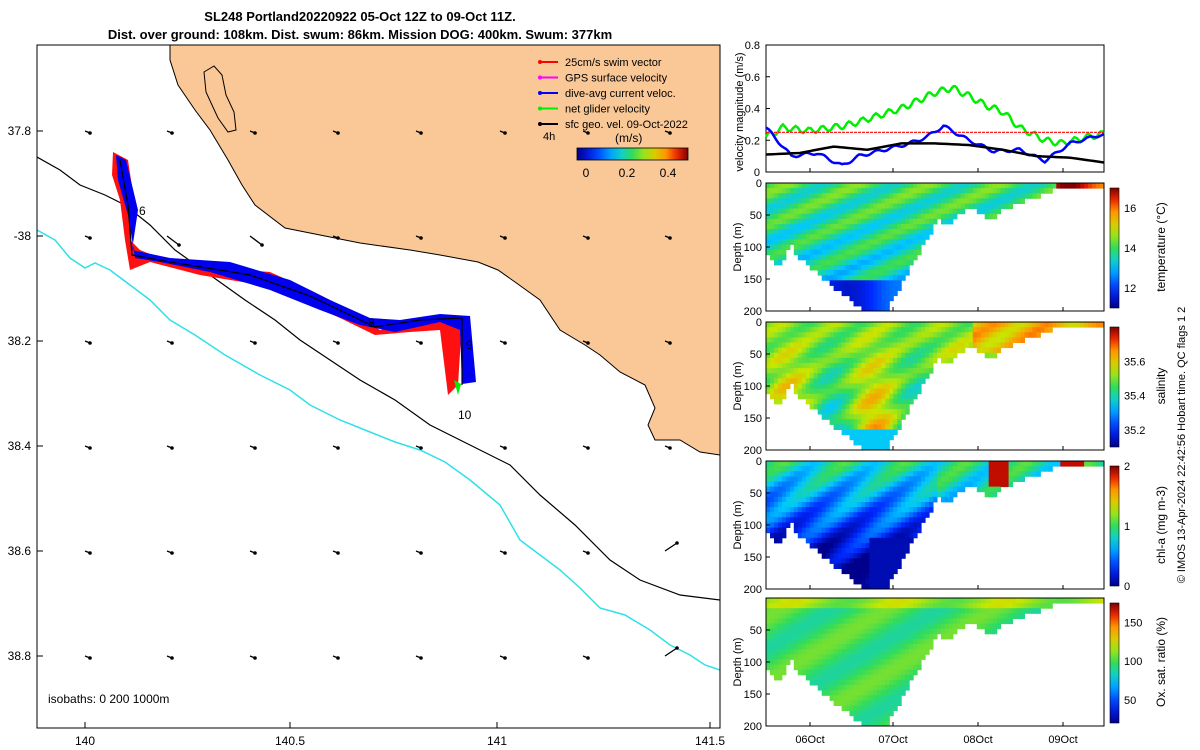 Image resolution: width=1200 pixels, height=750 pixels. Describe the element at coordinates (759, 184) in the screenshot. I see `depth-tick-label: 0` at that location.